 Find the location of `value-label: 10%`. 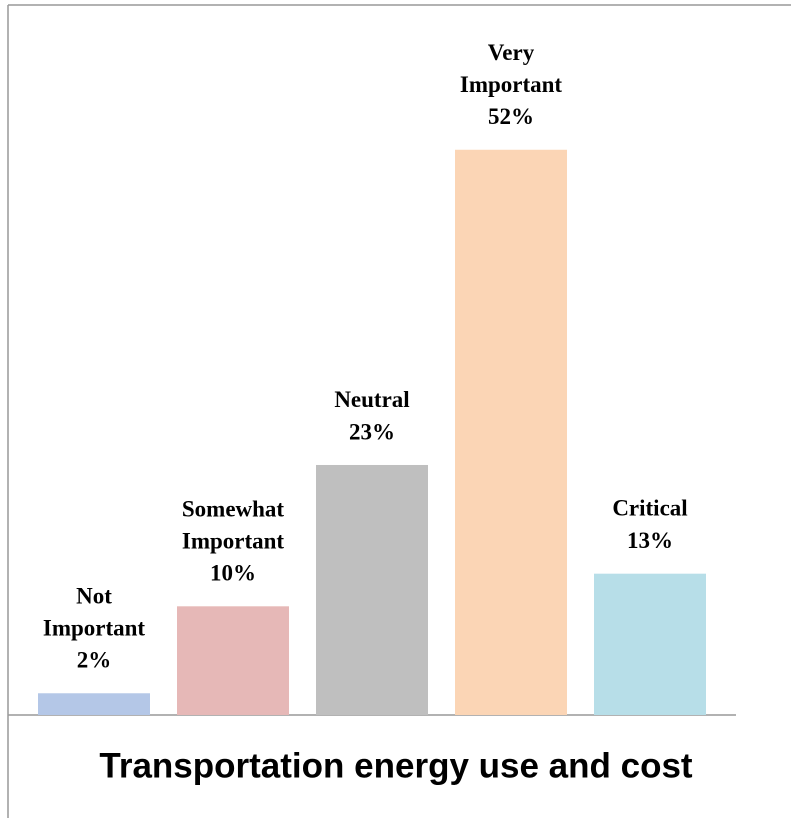

value-label: 10% is located at coordinates (233, 573).